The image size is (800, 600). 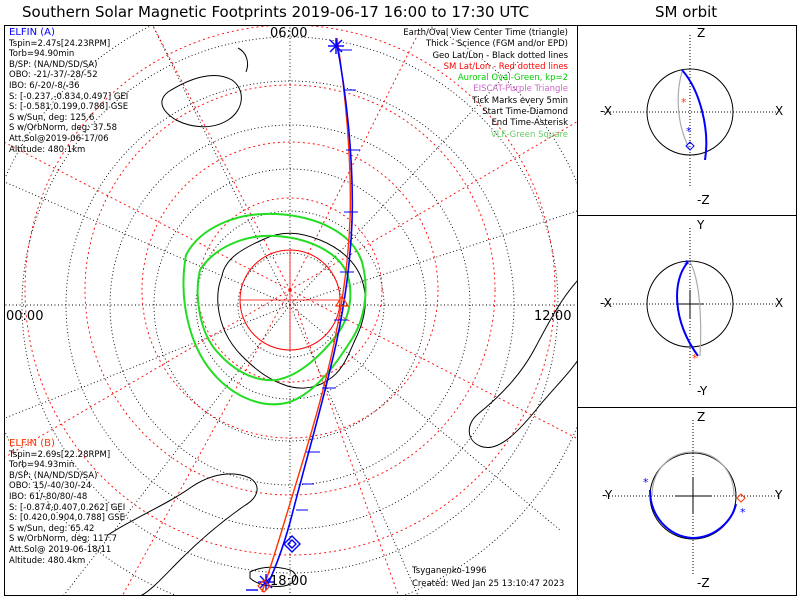 I want to click on legend-entry: Thick - Science (FGM and/or EPD), so click(x=496, y=44).